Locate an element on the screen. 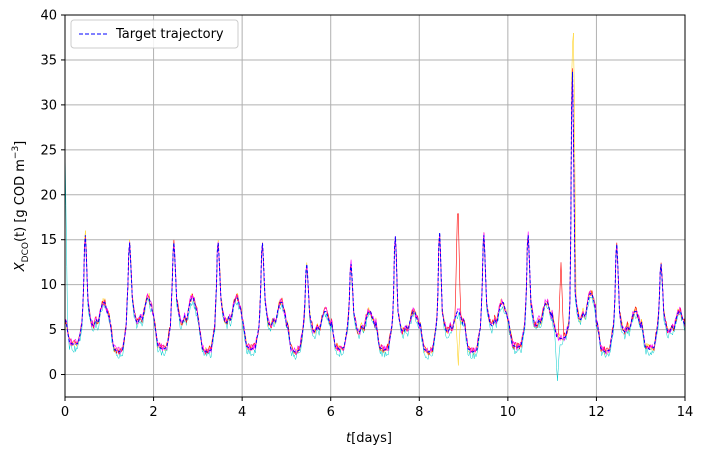 The height and width of the screenshot is (456, 703). legend-label-target-trajectory: Target trajectory is located at coordinates (169, 34).